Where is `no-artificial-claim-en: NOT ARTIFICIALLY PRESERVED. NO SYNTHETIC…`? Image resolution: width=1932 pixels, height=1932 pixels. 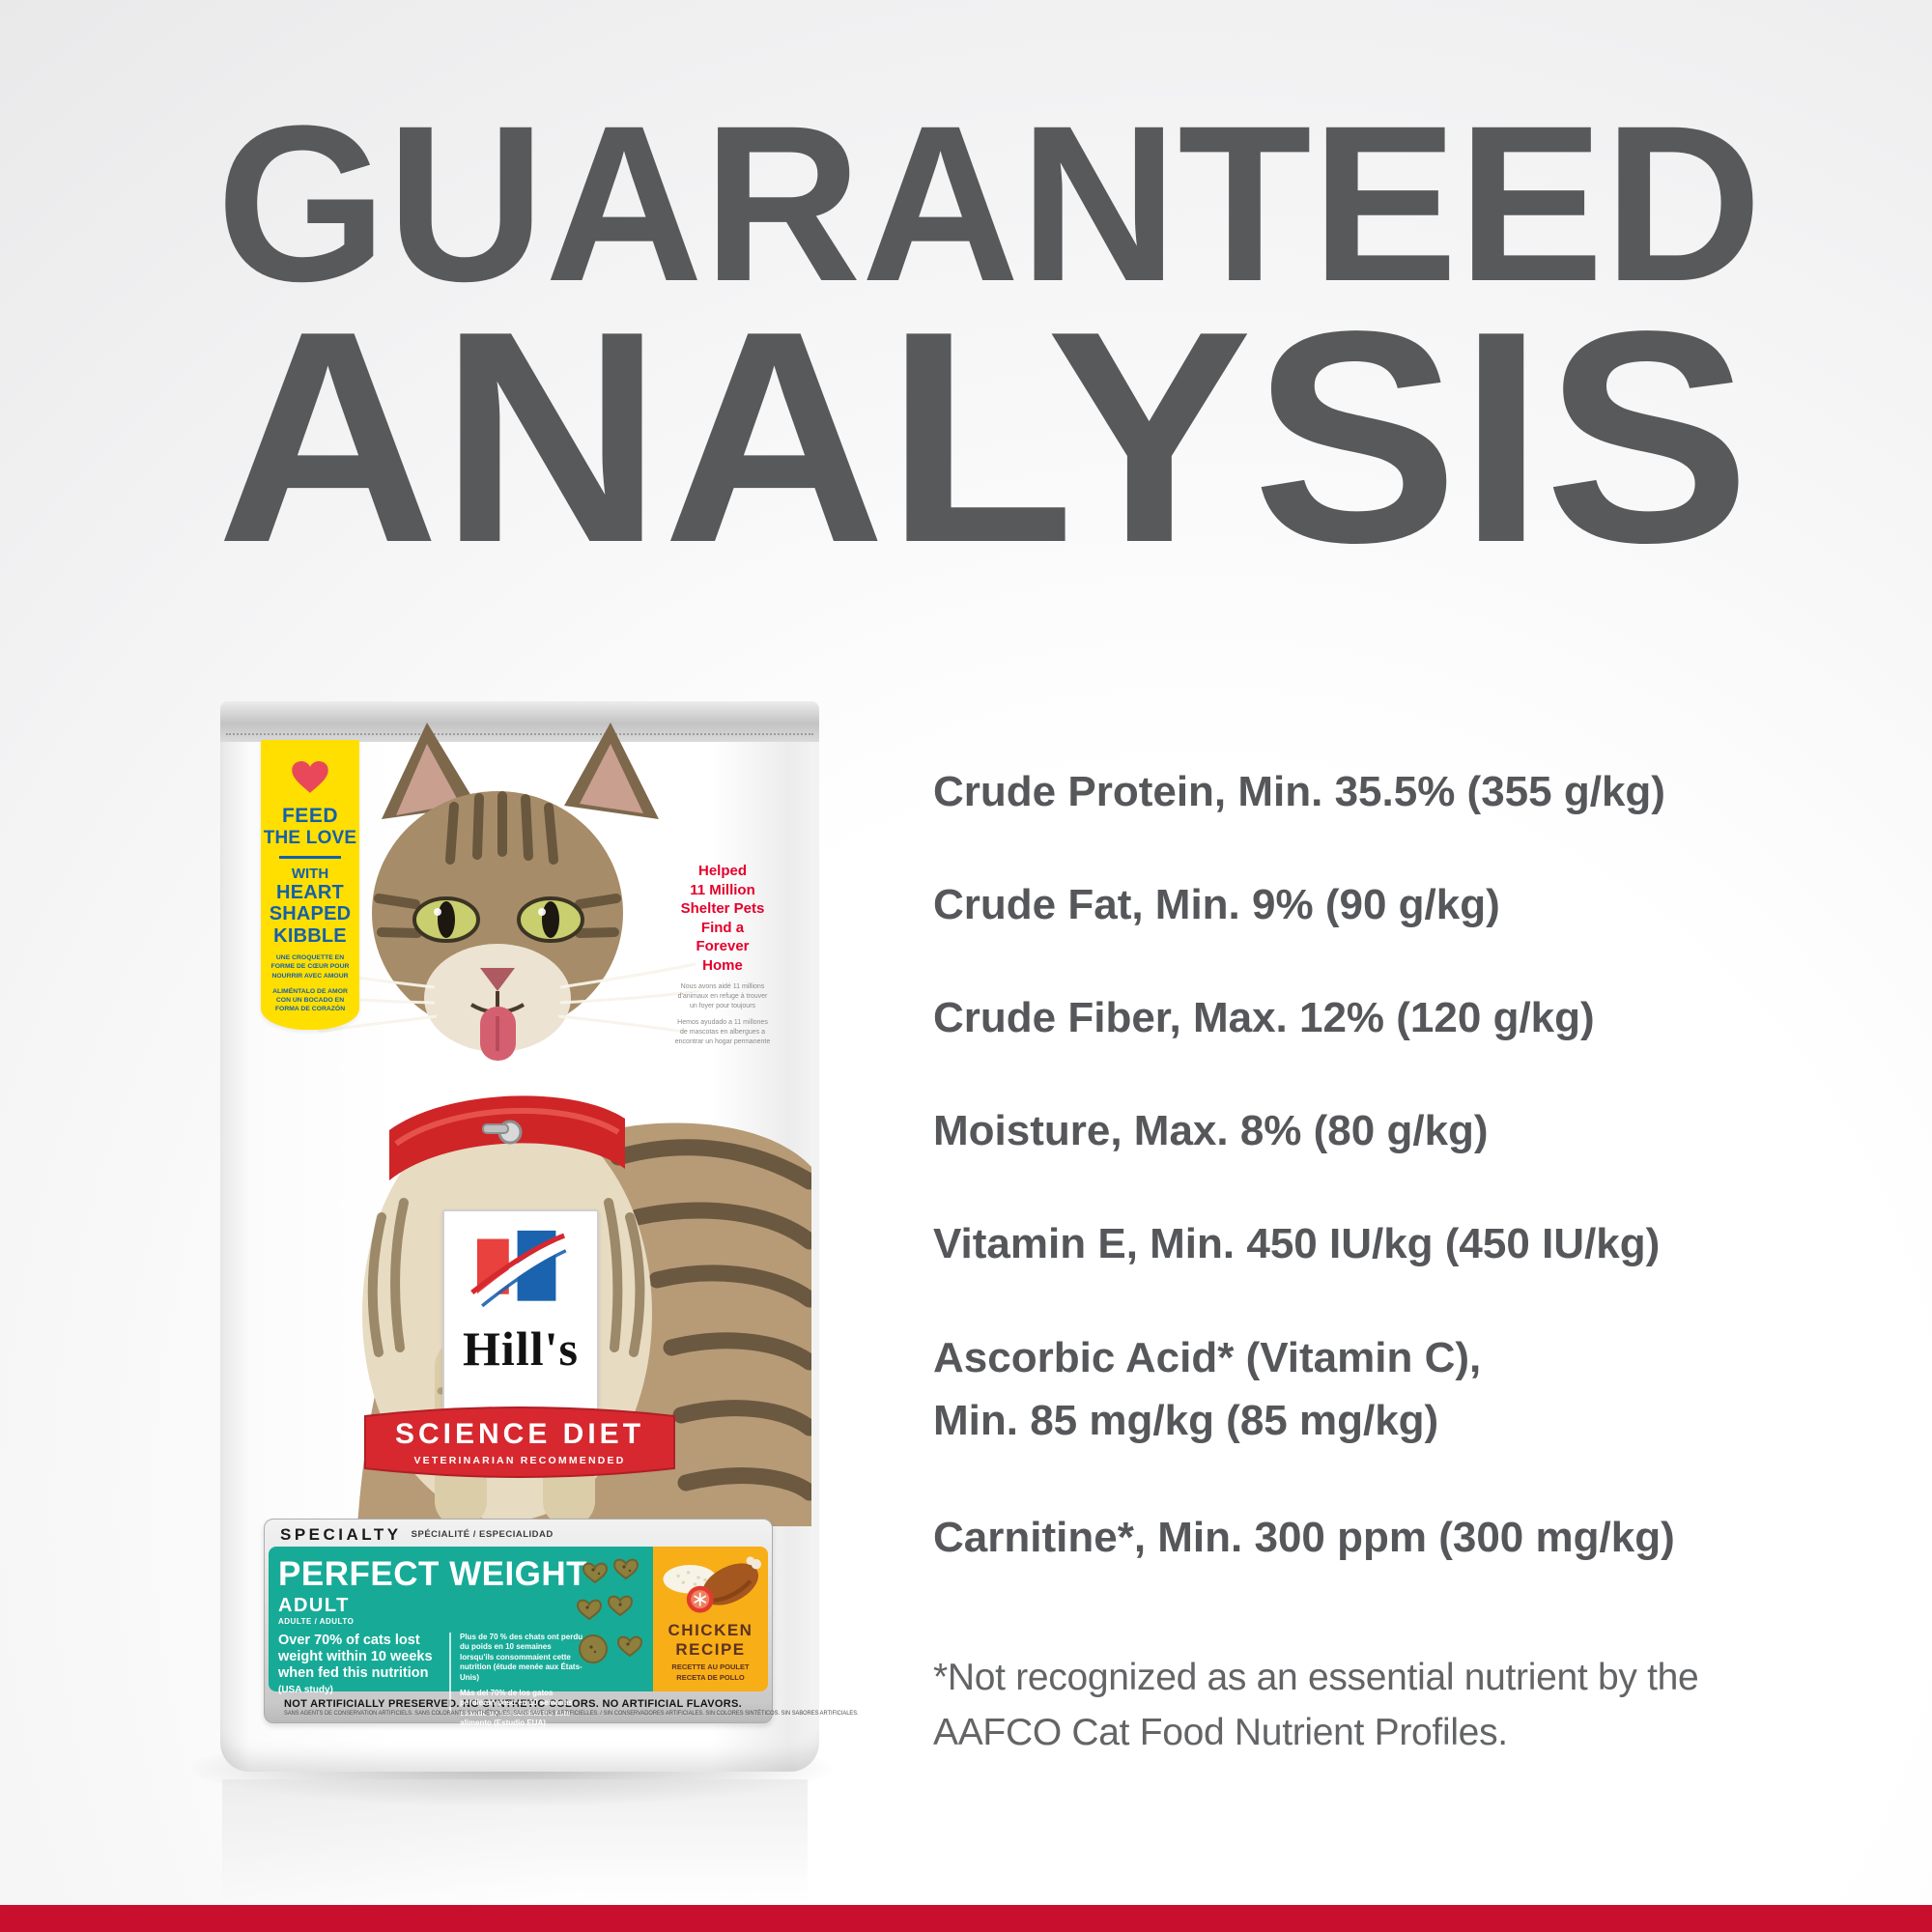 no-artificial-claim-en: NOT ARTIFICIALLY PRESERVED. NO SYNTHETIC… is located at coordinates (513, 1703).